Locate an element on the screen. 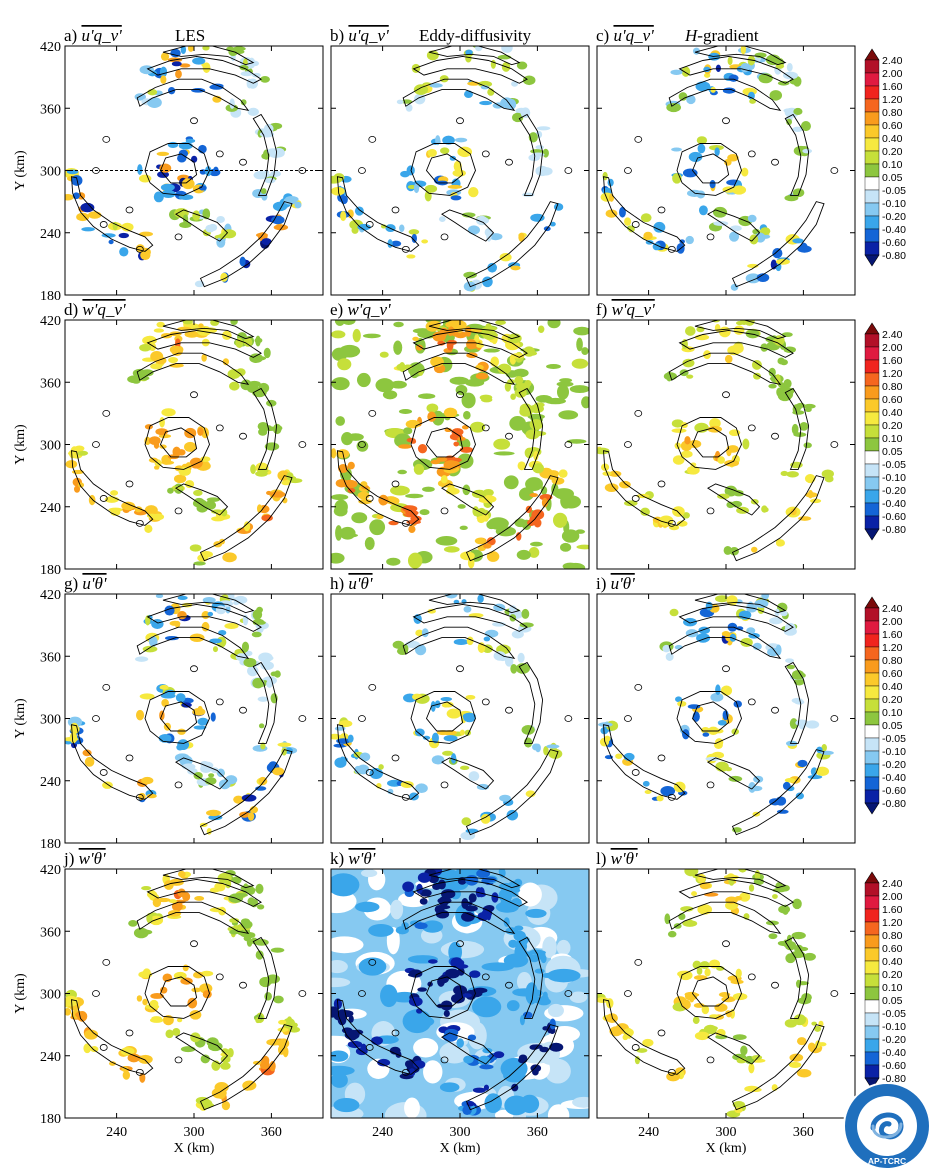 The image size is (949, 1172). panel-letter: c) is located at coordinates (604, 35).